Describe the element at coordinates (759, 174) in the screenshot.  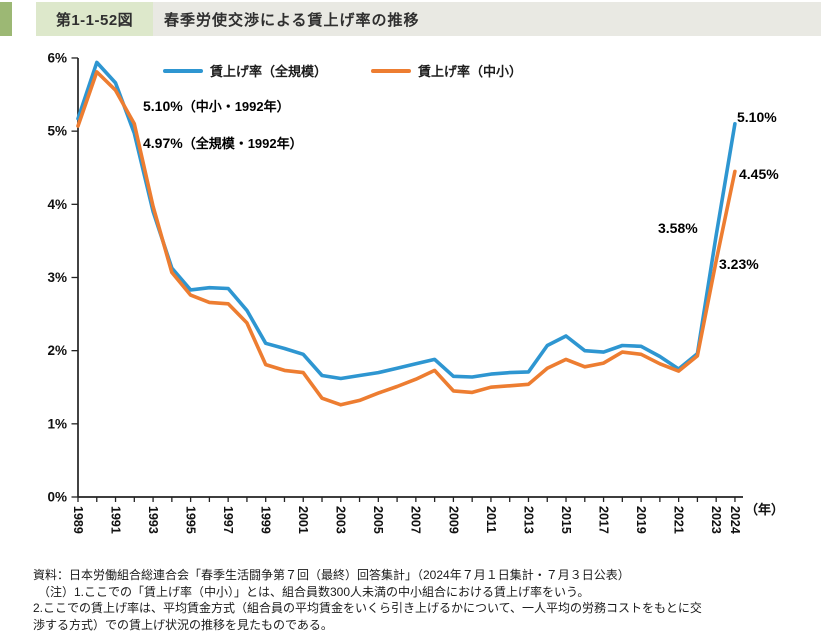
I see `annotation-sme-2024: 4.45%` at that location.